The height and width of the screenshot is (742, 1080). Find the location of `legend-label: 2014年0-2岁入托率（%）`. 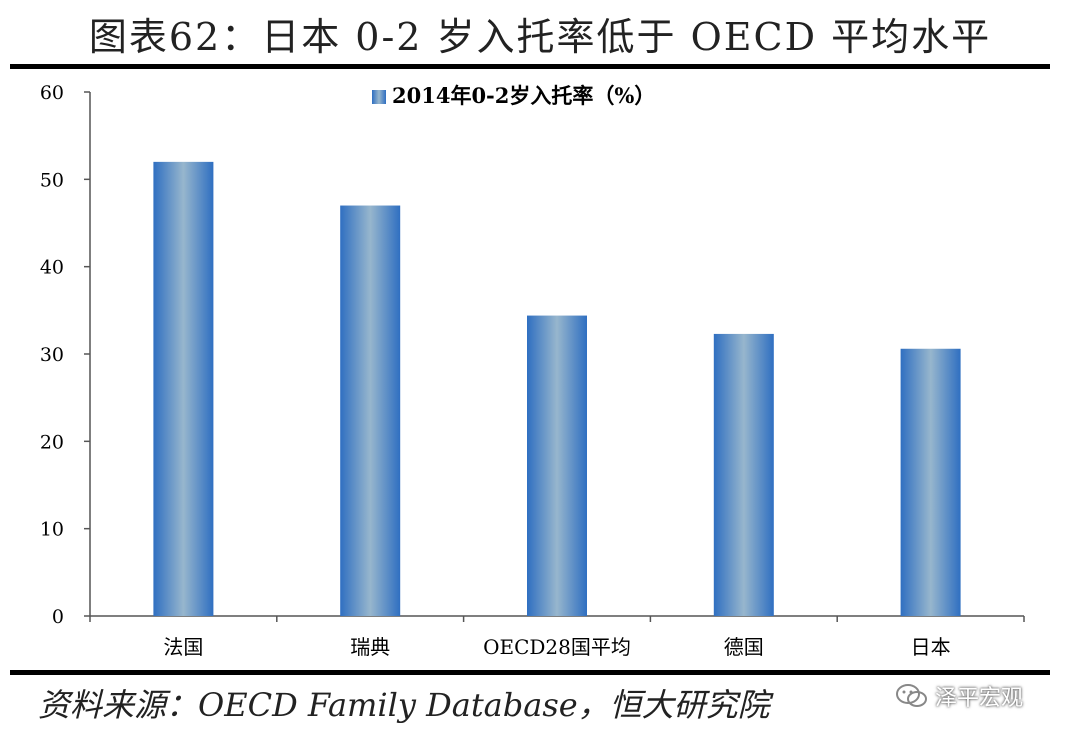

legend-label: 2014年0-2岁入托率（%） is located at coordinates (523, 95).